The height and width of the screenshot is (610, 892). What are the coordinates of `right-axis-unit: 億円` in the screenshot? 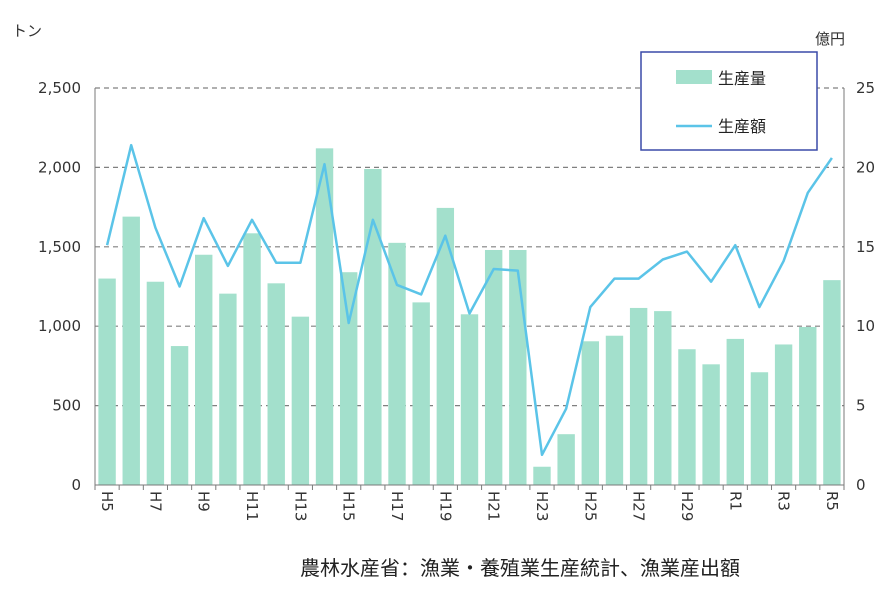 It's located at (830, 39).